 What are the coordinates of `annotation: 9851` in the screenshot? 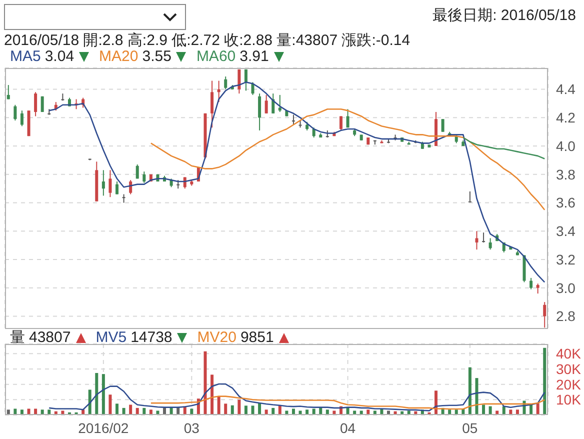 It's located at (257, 337).